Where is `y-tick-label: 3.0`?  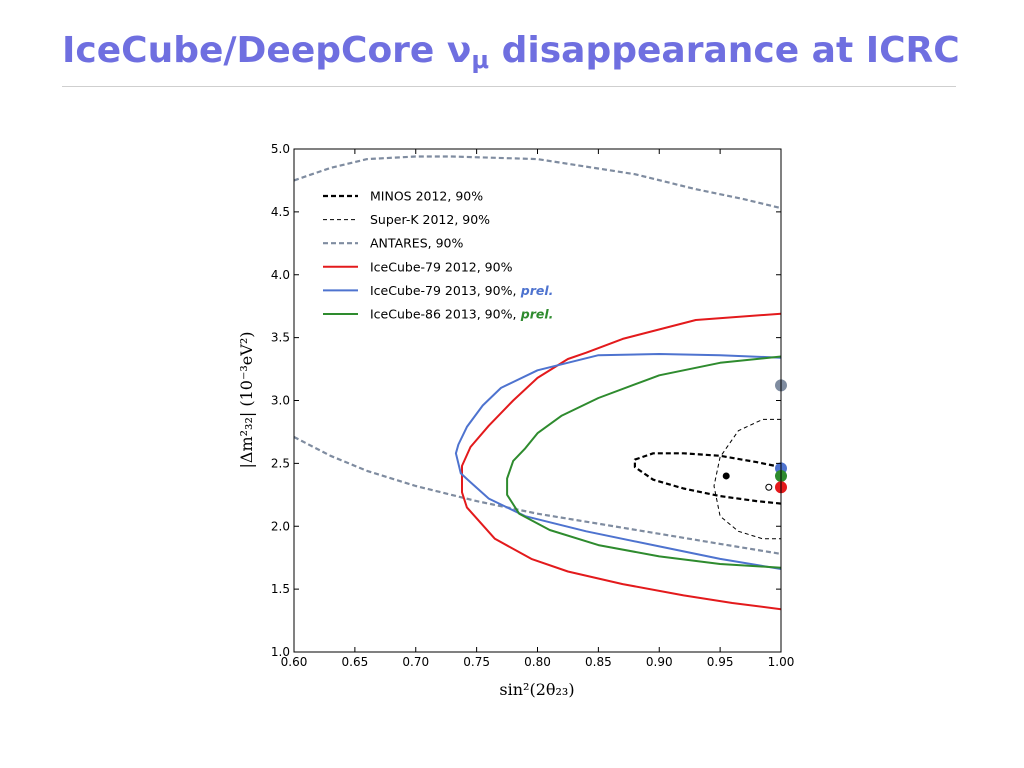
y-tick-label: 3.0 is located at coordinates (280, 401).